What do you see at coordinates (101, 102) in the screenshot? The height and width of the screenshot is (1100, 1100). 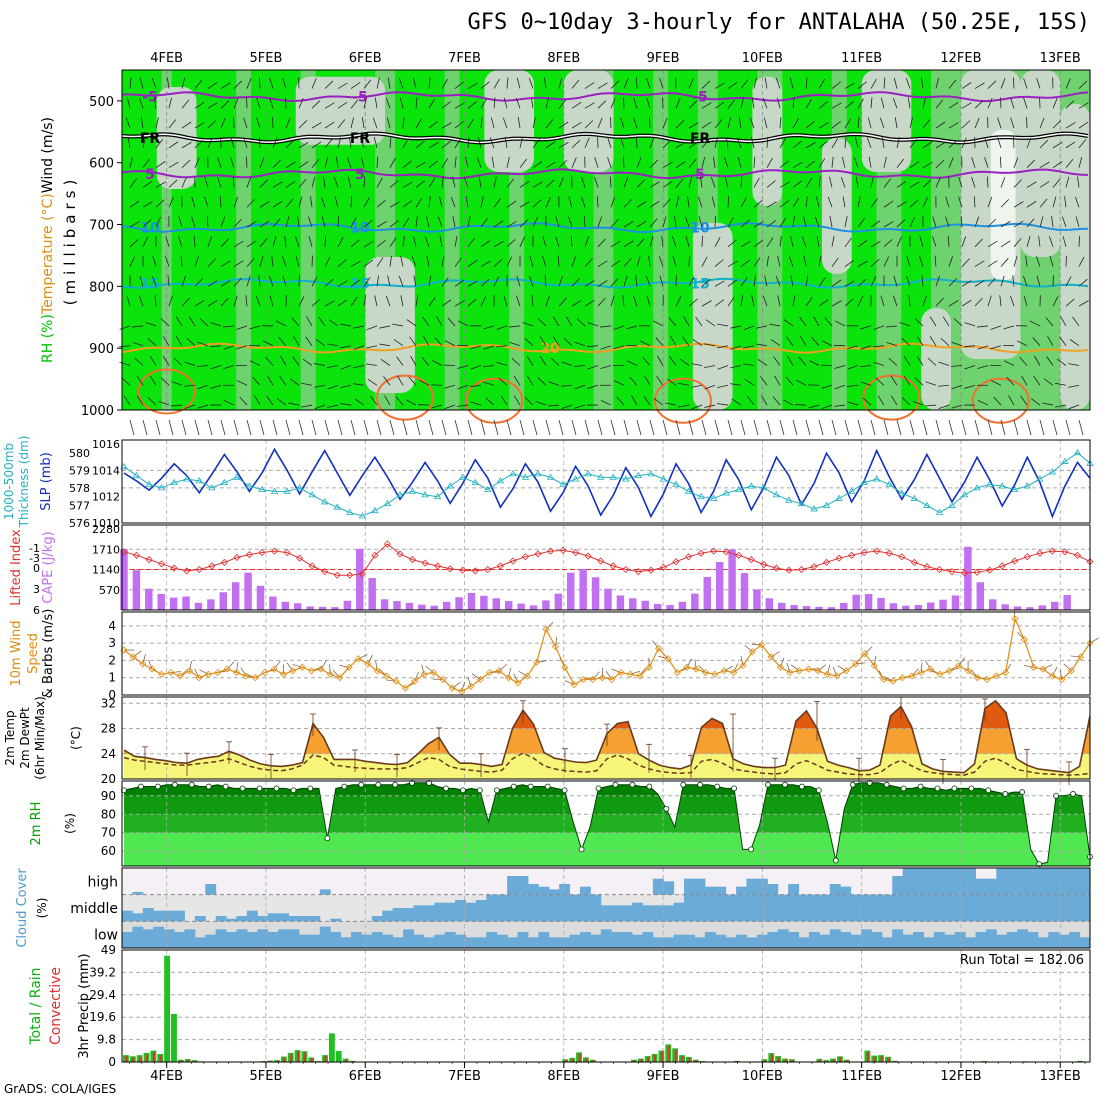 I see `y-tick-label: 500` at bounding box center [101, 102].